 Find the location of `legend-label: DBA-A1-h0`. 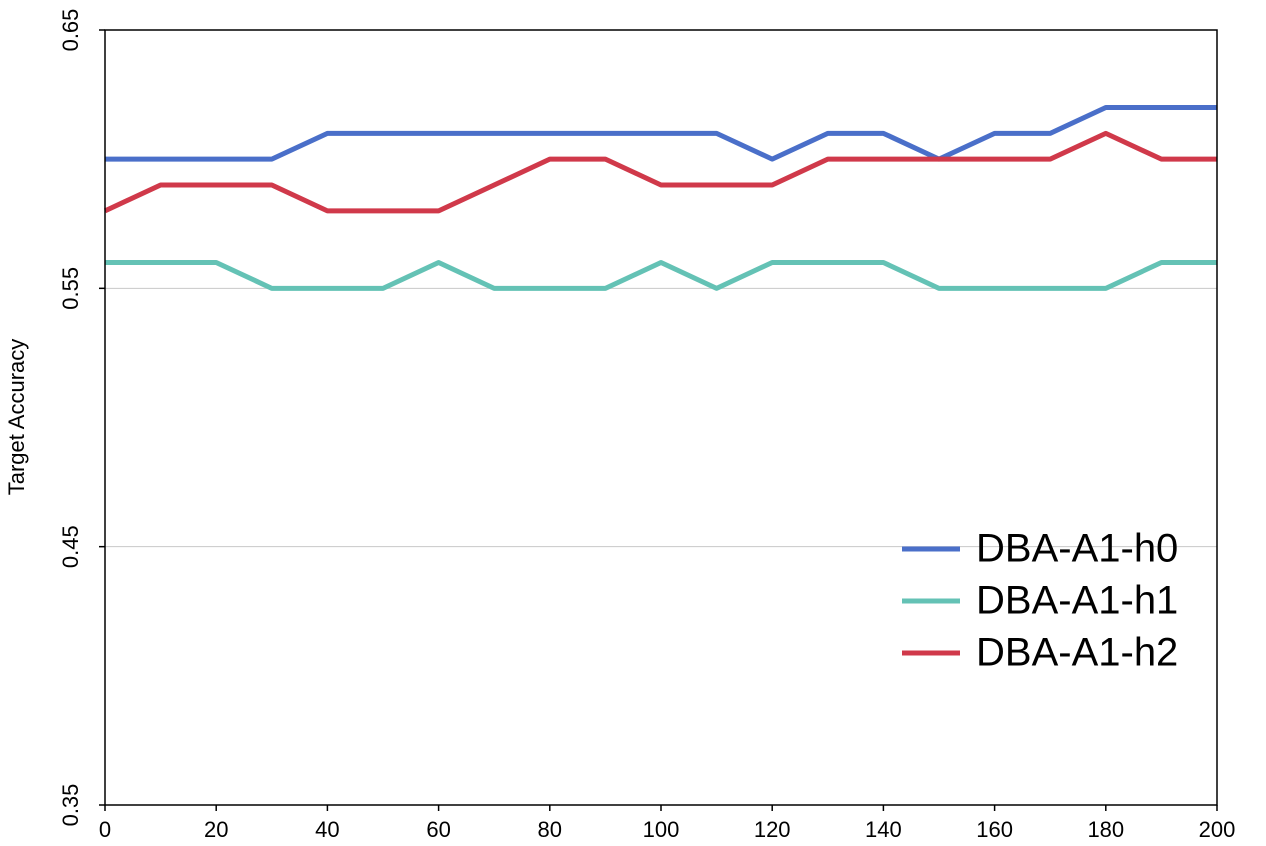

legend-label: DBA-A1-h0 is located at coordinates (1077, 549).